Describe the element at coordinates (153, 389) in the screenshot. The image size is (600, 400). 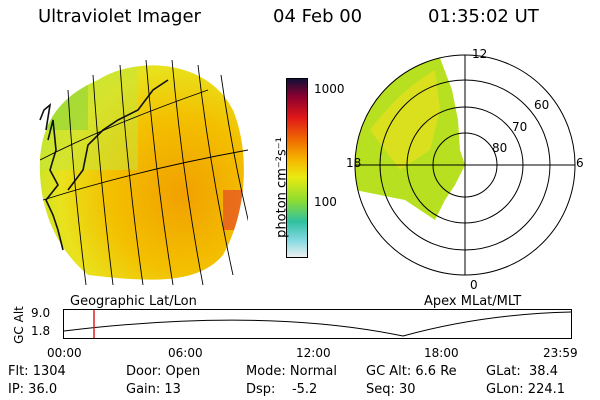
I see `info-gain: Gain: 13` at that location.